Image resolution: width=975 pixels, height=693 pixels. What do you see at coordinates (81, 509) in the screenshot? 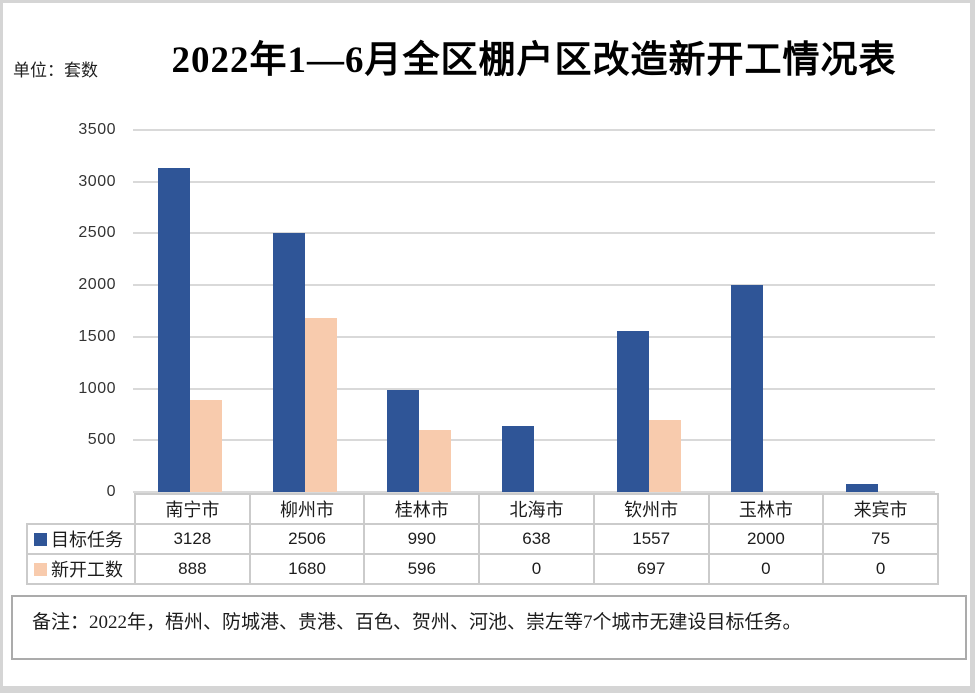
I see `table-corner-blank` at bounding box center [81, 509].